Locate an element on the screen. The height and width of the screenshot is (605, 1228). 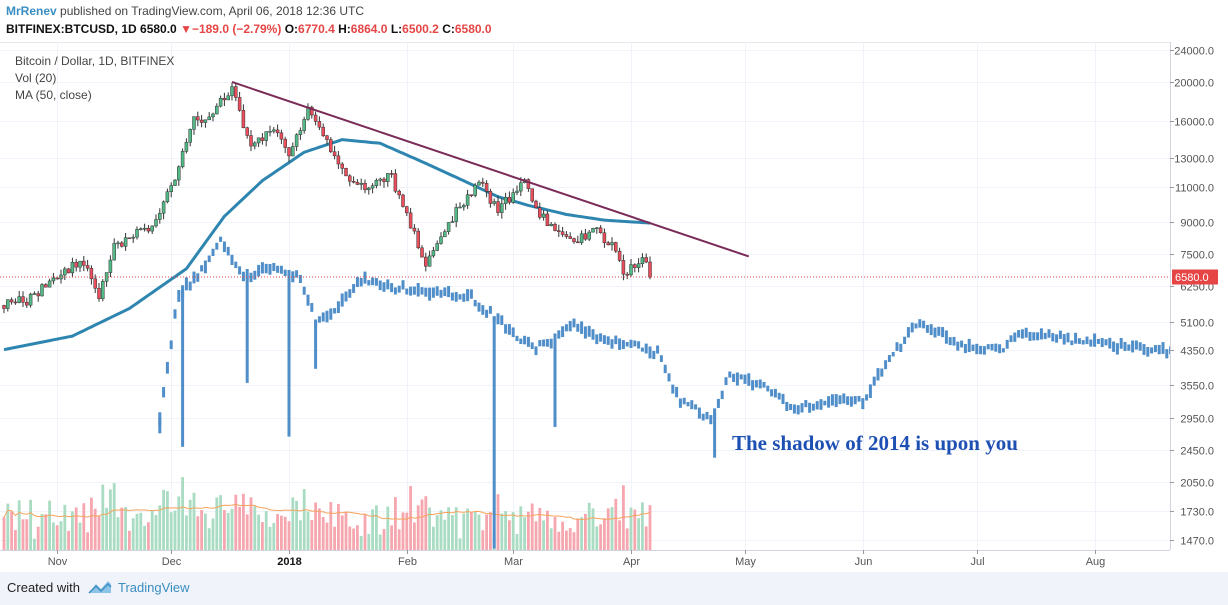
close-label: C: is located at coordinates (448, 29).